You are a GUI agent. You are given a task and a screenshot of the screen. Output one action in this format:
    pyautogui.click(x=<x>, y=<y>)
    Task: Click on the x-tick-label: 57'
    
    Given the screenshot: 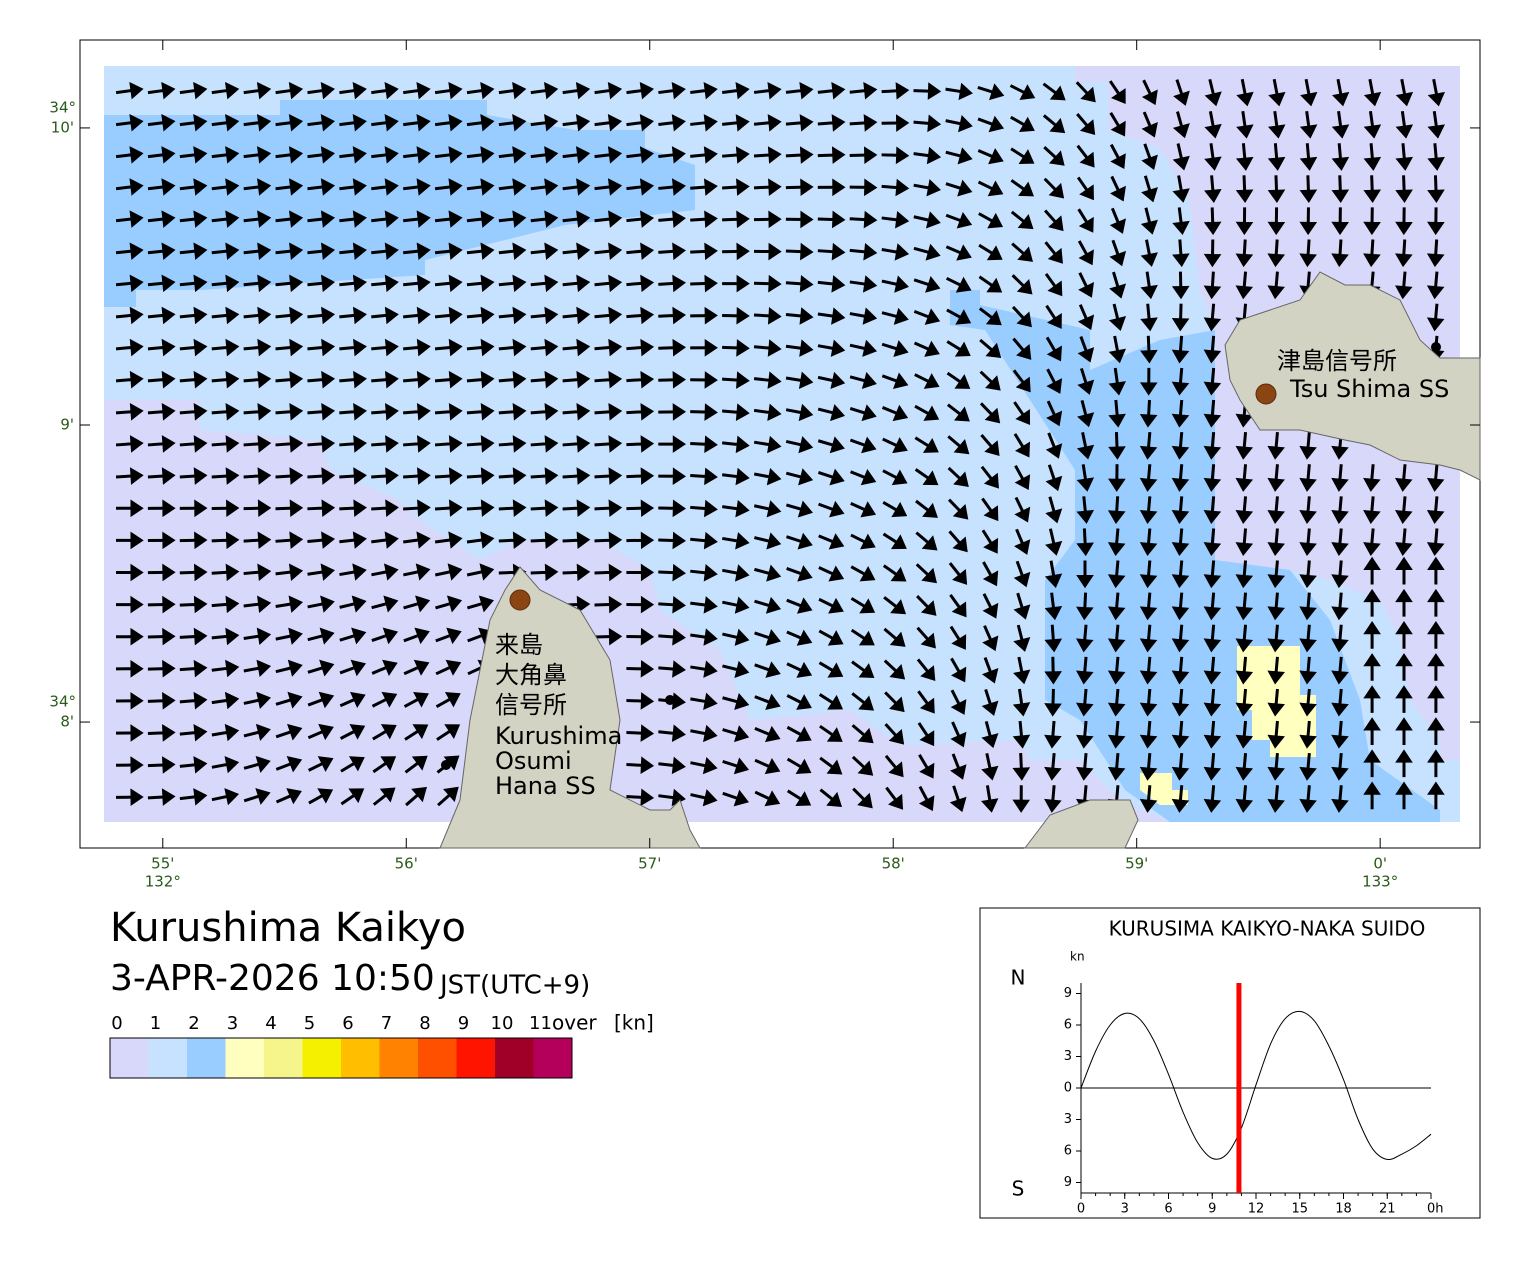 What is the action you would take?
    pyautogui.click(x=649, y=864)
    